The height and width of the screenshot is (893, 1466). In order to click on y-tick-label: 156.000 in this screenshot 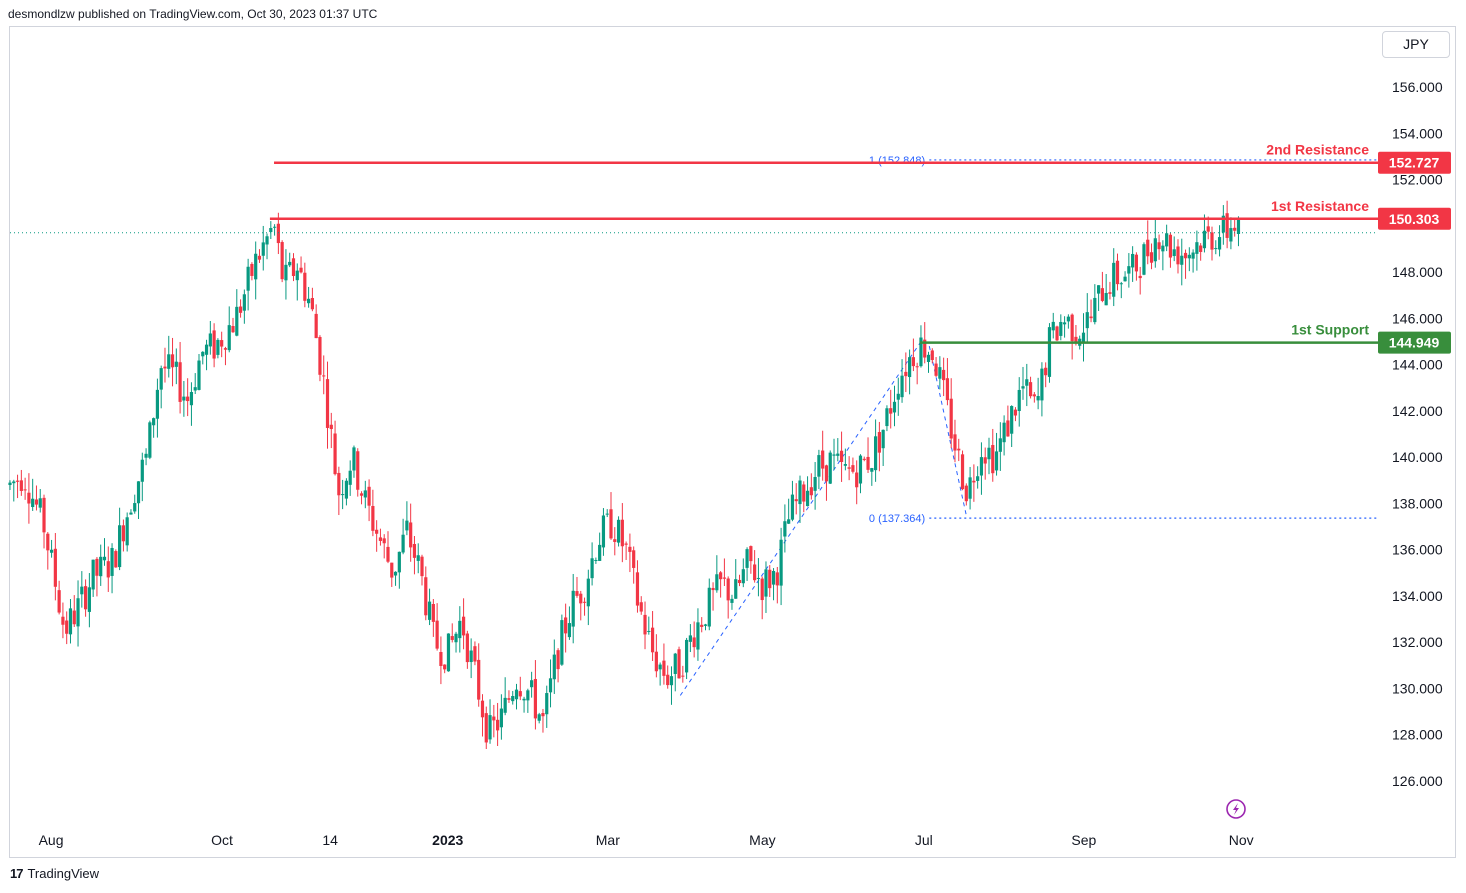, I will do `click(1417, 87)`.